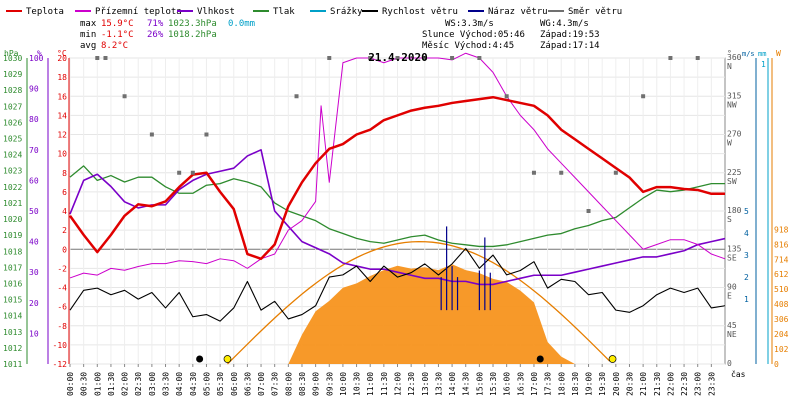 The height and width of the screenshot is (404, 800). What do you see at coordinates (45, 12) in the screenshot?
I see `legend-label: Teplota` at bounding box center [45, 12].